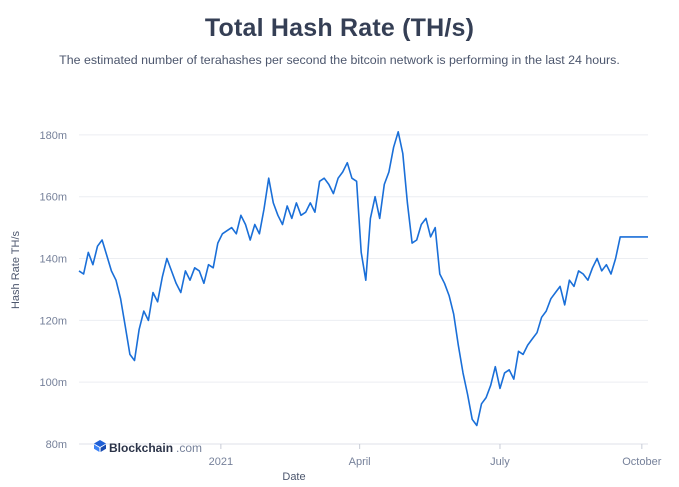 This screenshot has height=487, width=679. Describe the element at coordinates (53, 260) in the screenshot. I see `y-tick-label: 140m` at that location.